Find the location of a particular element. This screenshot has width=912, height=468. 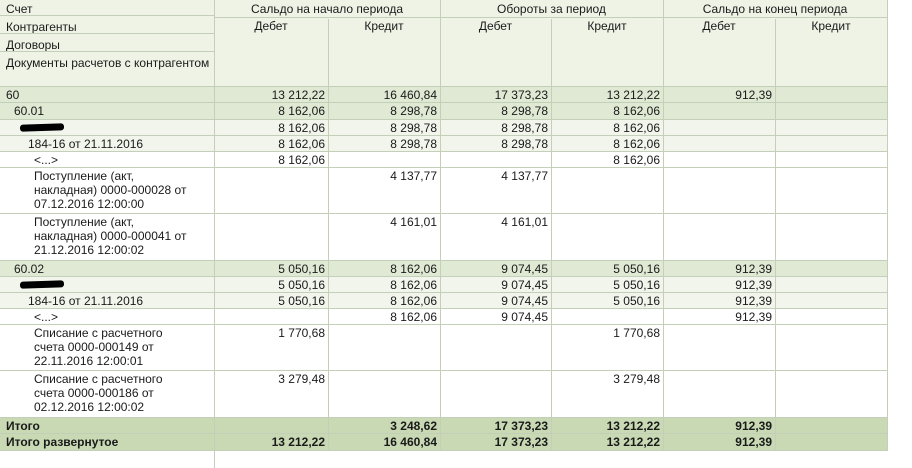

row-label-subaccount: 60.02 is located at coordinates (29, 269).